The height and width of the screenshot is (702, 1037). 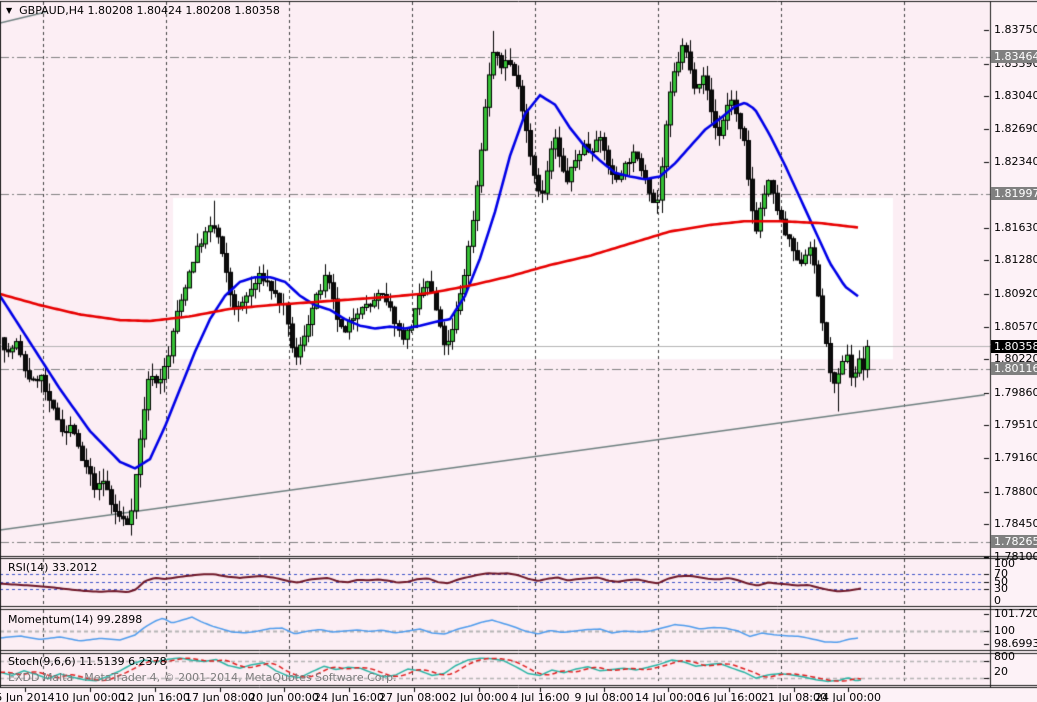 I want to click on price-axis-tick-label: 1.78100, so click(x=1015, y=556).